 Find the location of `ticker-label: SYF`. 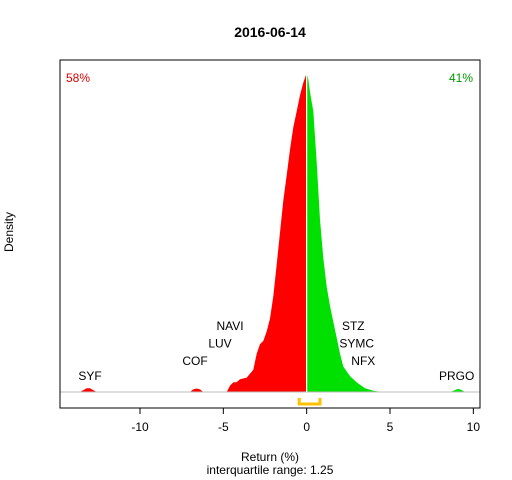

ticker-label: SYF is located at coordinates (89, 376).